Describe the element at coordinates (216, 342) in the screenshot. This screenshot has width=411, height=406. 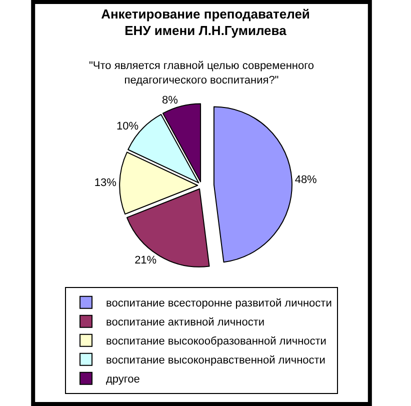
I see `legend-label: воспитание высокообразованной личности` at that location.